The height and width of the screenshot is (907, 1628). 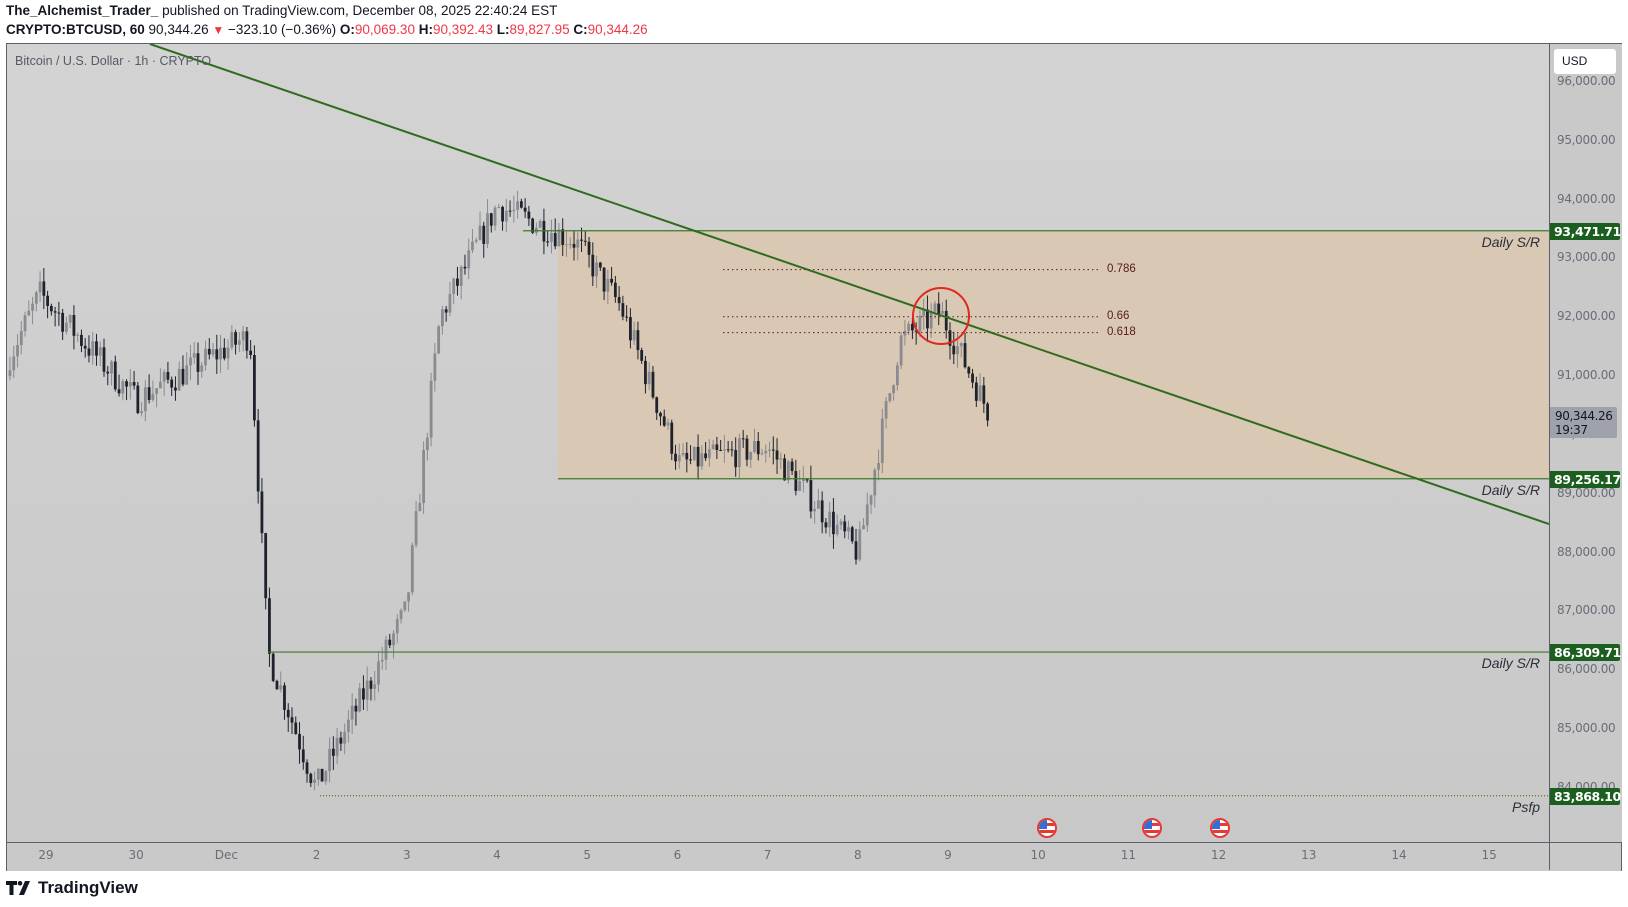 I want to click on author-name: The_Alchemist_Trader_, so click(x=82, y=10).